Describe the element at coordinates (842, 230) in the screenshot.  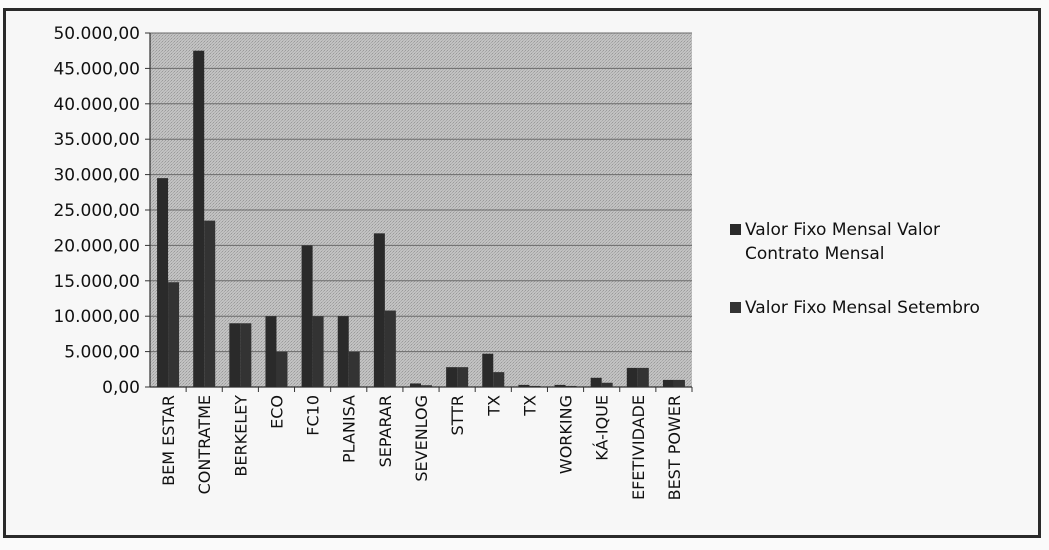
I see `legend-label-series-1: Valor Fixo Mensal Valor` at that location.